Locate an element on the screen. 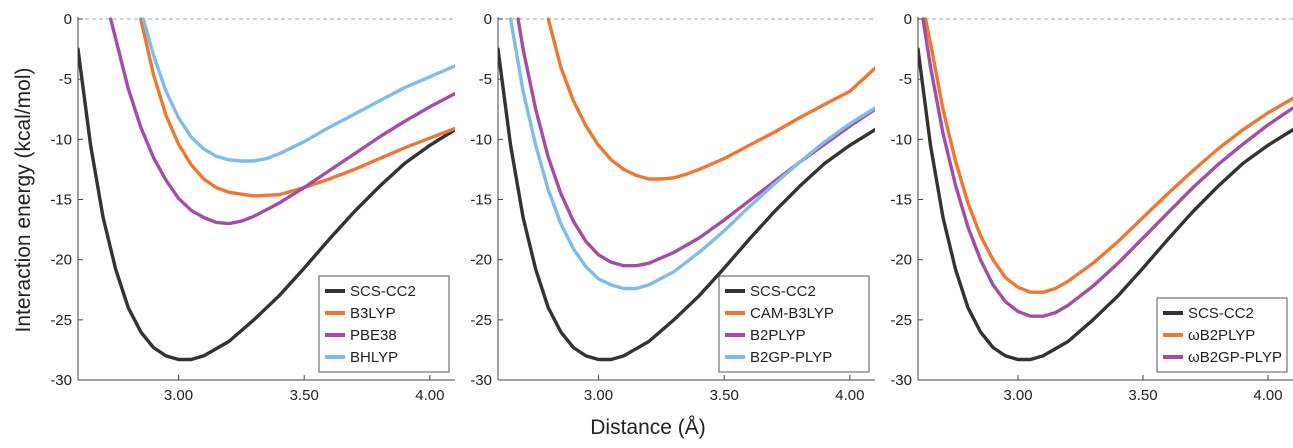  legend: SCS-CC2 B3LYP PBE38 BHLYP is located at coordinates (384, 324).